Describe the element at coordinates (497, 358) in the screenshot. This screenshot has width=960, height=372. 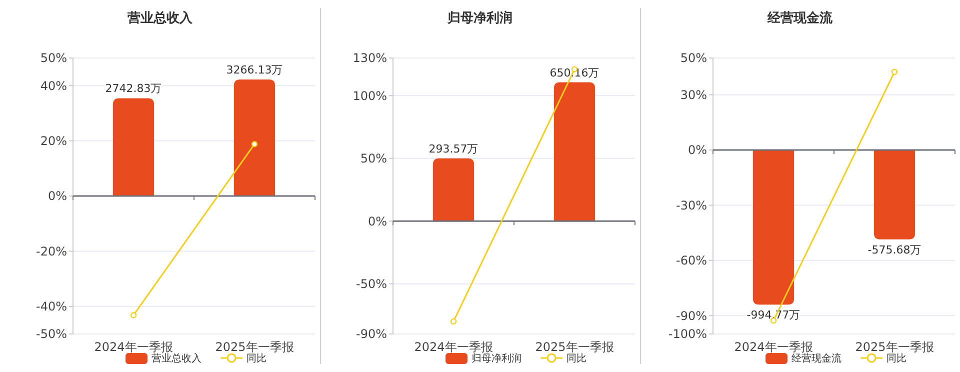
I see `legend-label: 归母净利润` at that location.